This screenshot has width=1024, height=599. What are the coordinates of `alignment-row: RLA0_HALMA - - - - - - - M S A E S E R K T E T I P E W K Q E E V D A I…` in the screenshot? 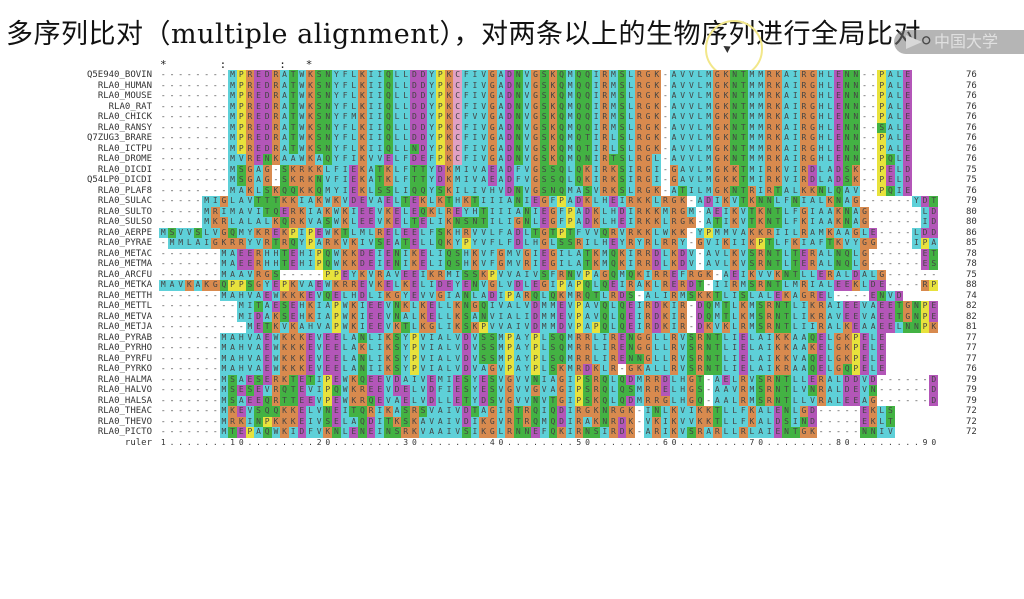 It's located at (512, 379).